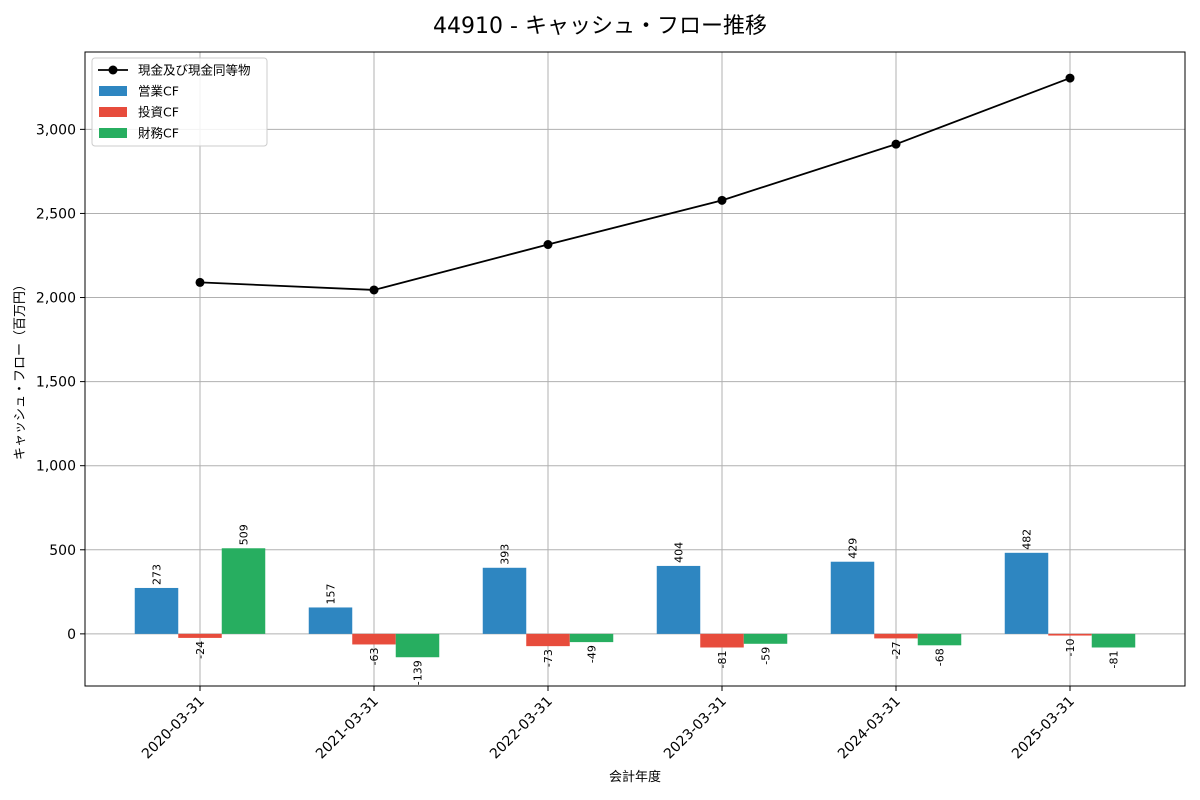  Describe the element at coordinates (896, 650) in the screenshot. I see `bar-value-label: -27` at that location.